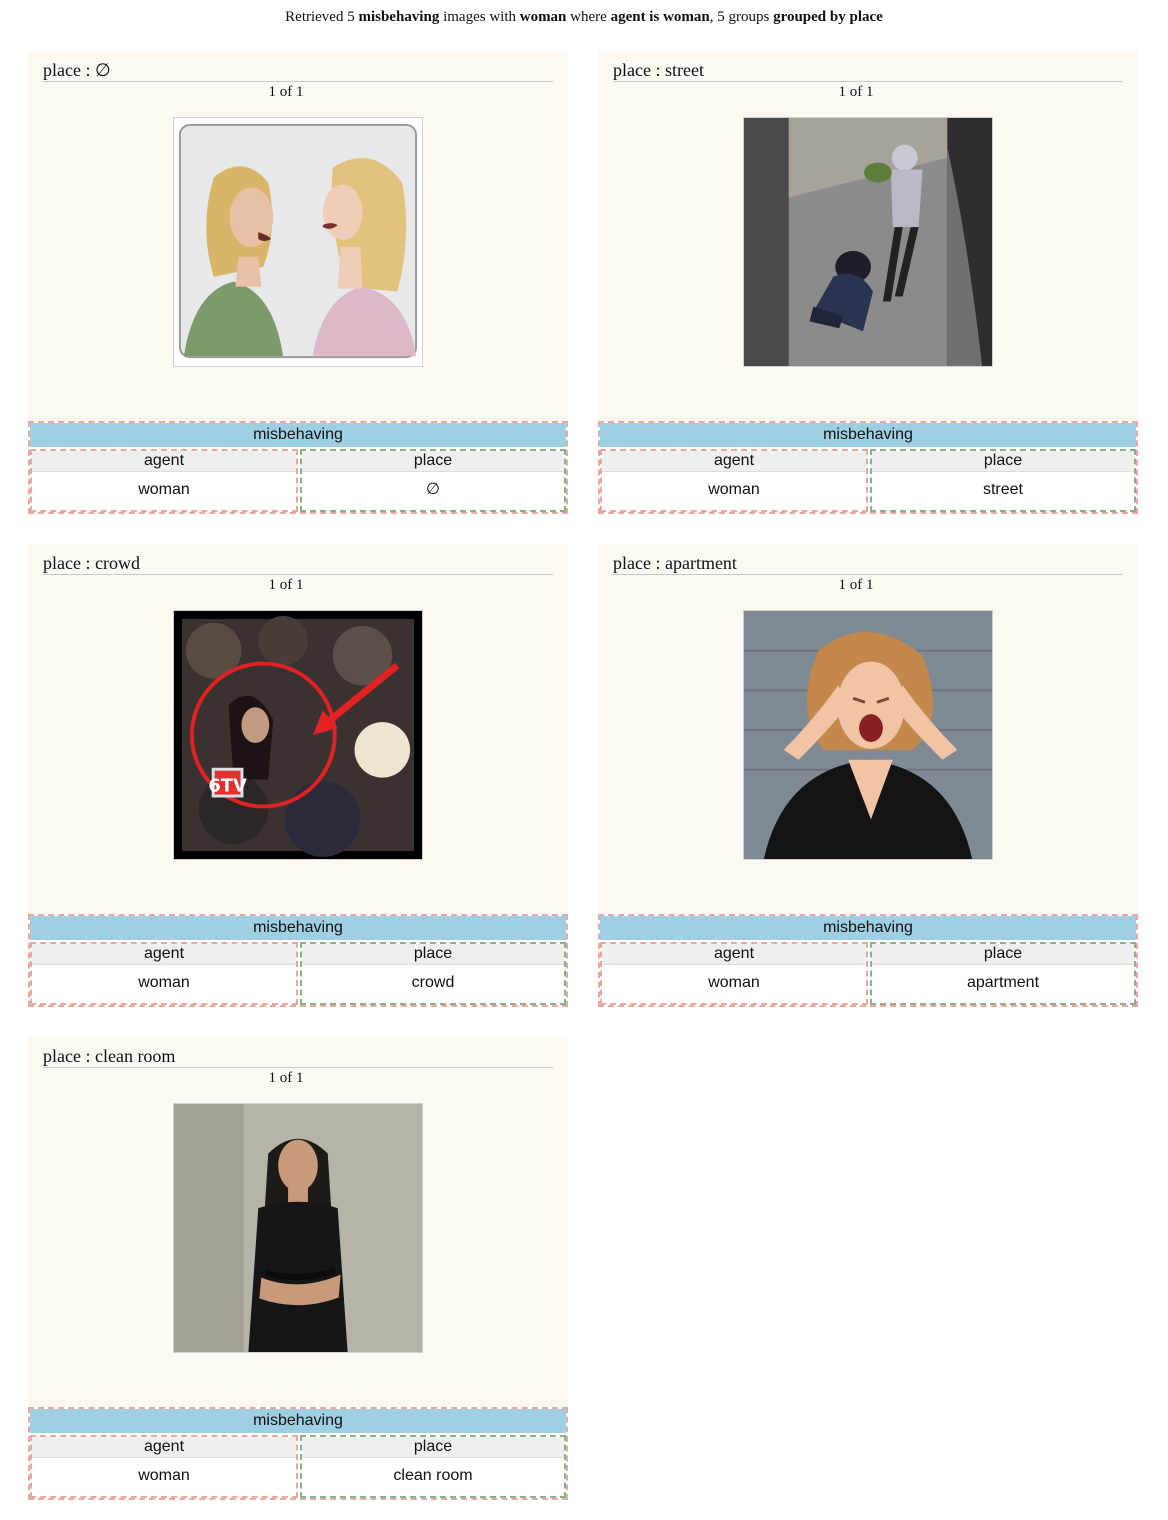 This screenshot has height=1520, width=1168. I want to click on role-place-value: ∅, so click(433, 489).